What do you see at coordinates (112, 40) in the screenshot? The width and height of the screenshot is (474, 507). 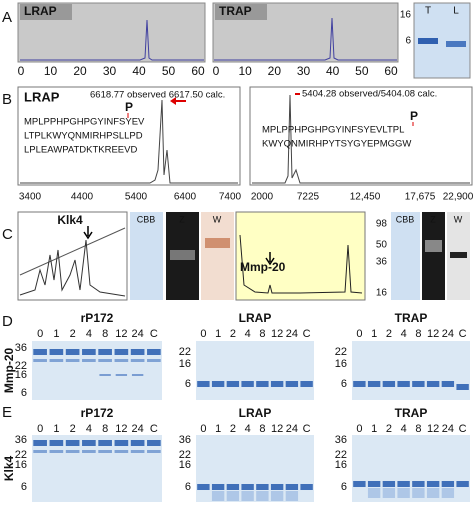 I see `trace` at bounding box center [112, 40].